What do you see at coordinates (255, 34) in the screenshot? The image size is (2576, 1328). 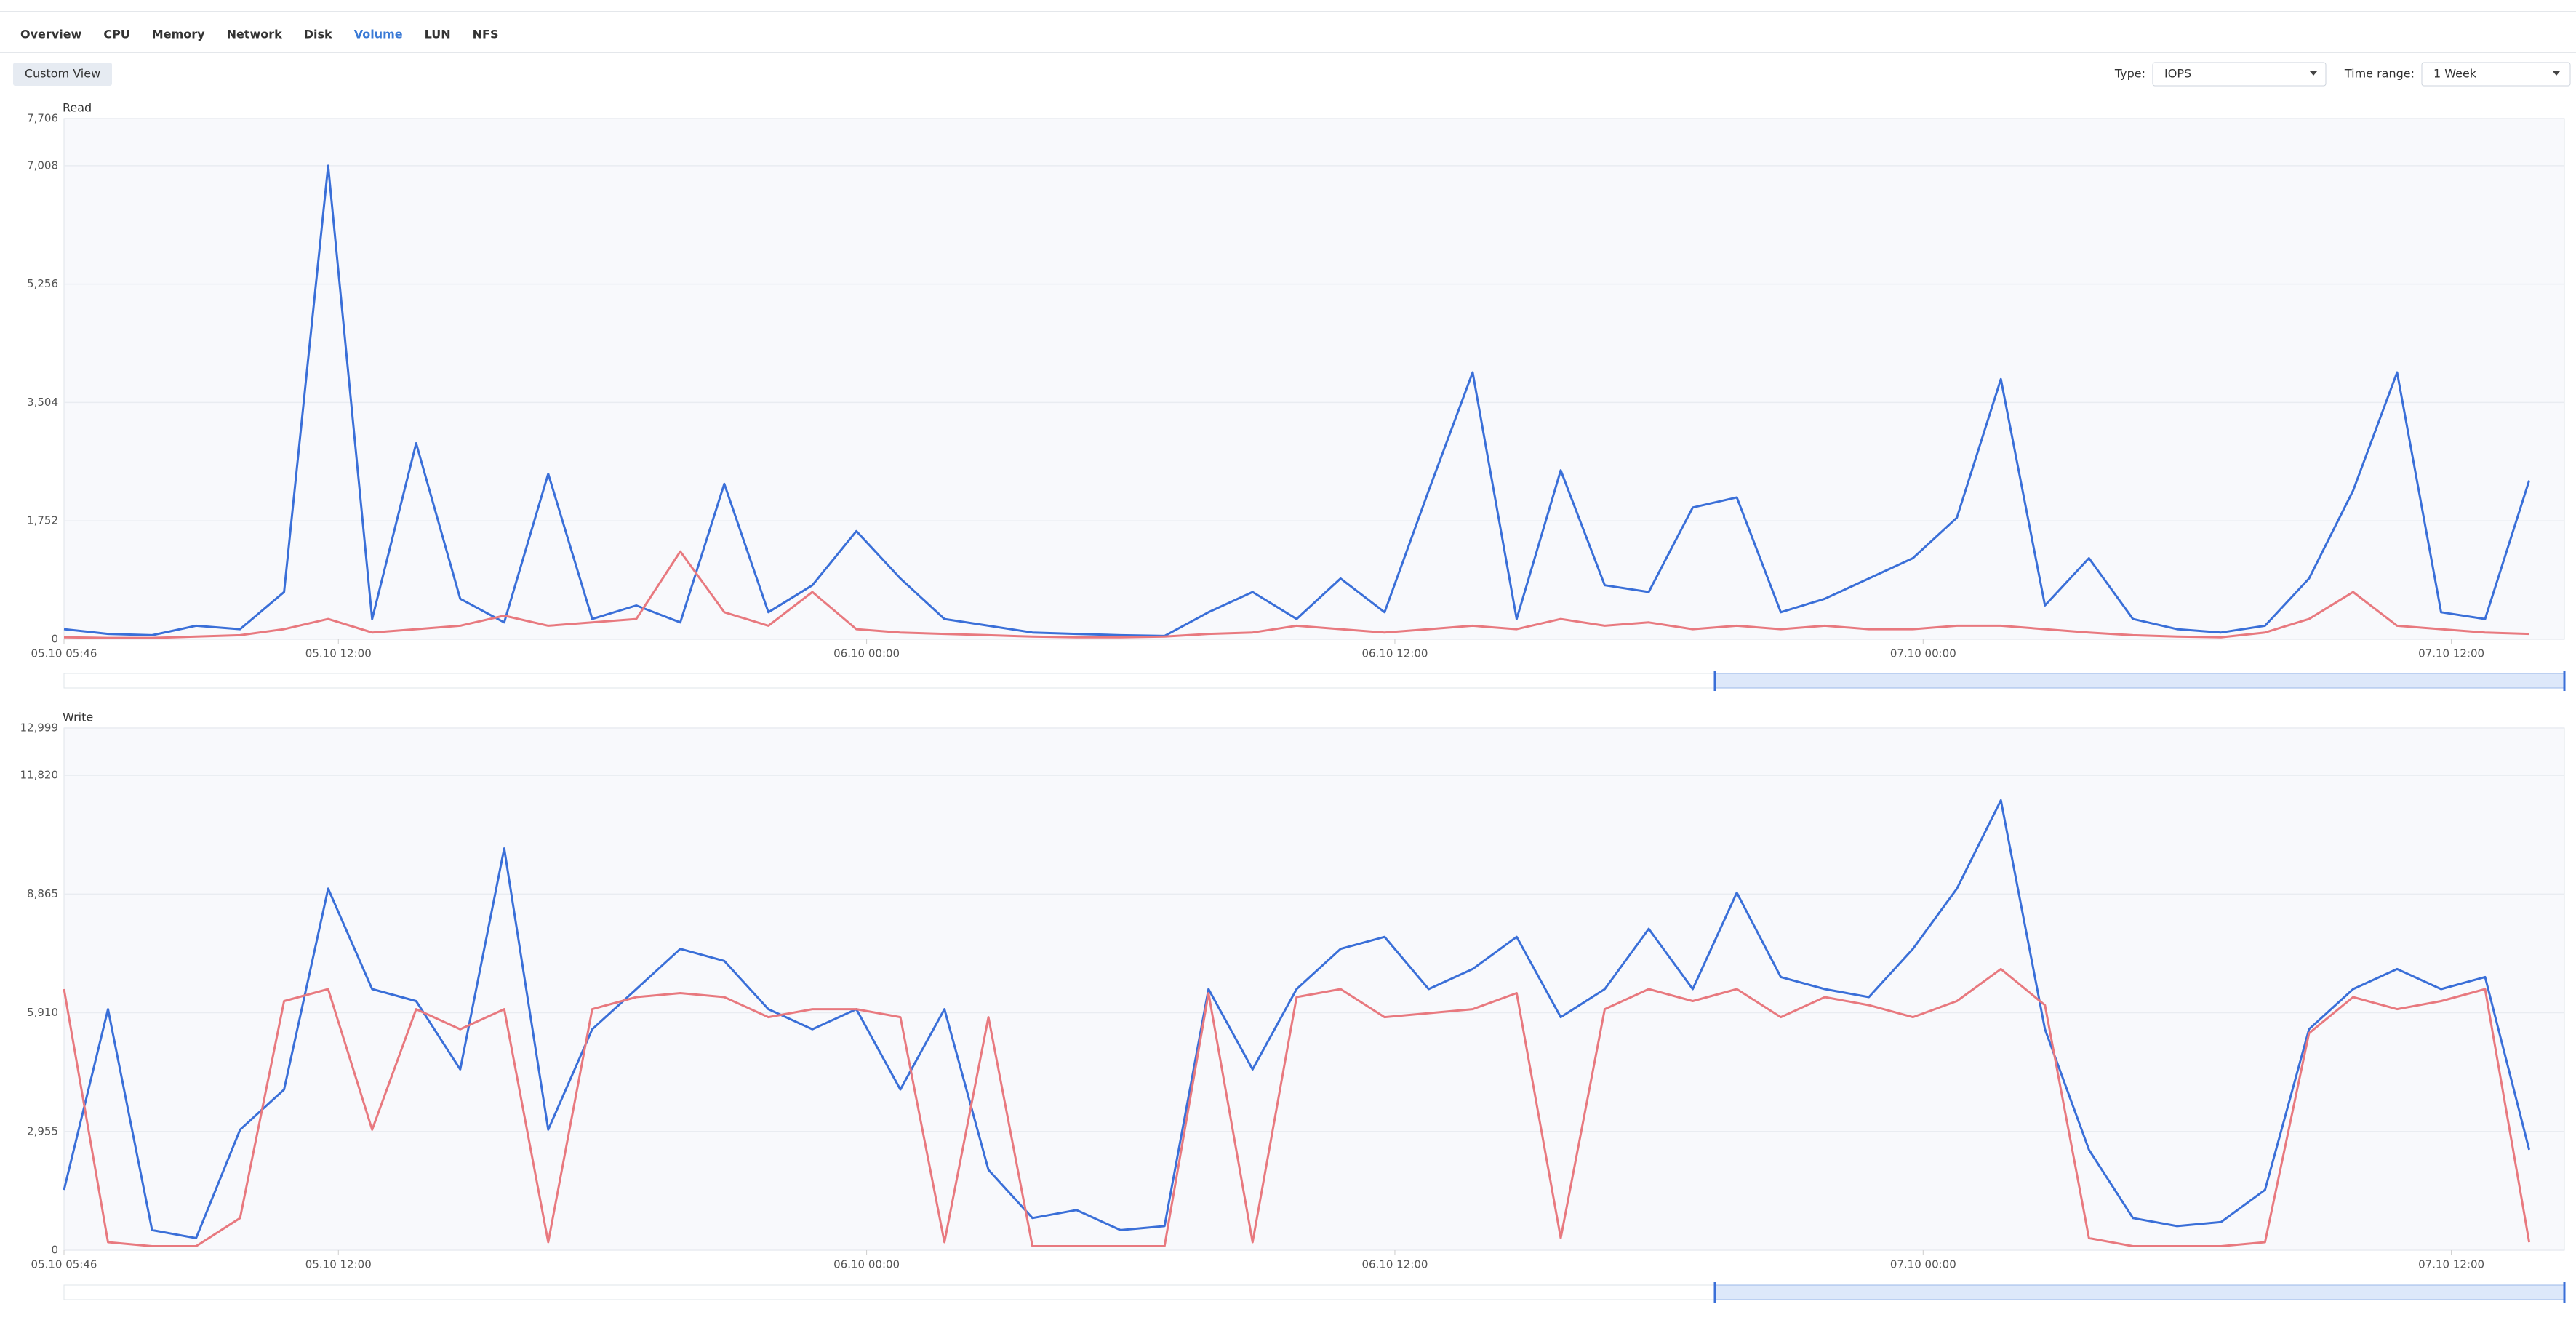 I see `tab: Network` at bounding box center [255, 34].